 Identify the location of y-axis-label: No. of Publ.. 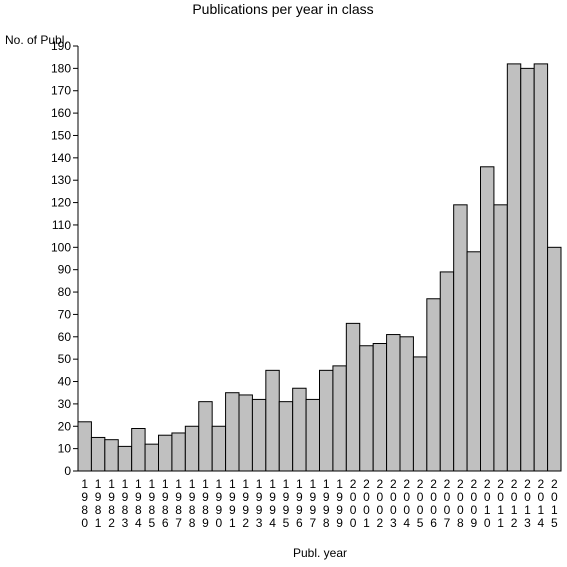
(36, 40).